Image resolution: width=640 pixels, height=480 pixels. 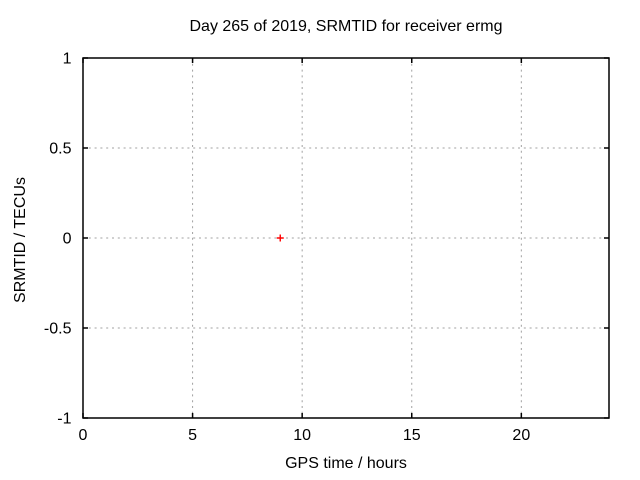 What do you see at coordinates (346, 463) in the screenshot?
I see `x-axis-label: GPS time / hours` at bounding box center [346, 463].